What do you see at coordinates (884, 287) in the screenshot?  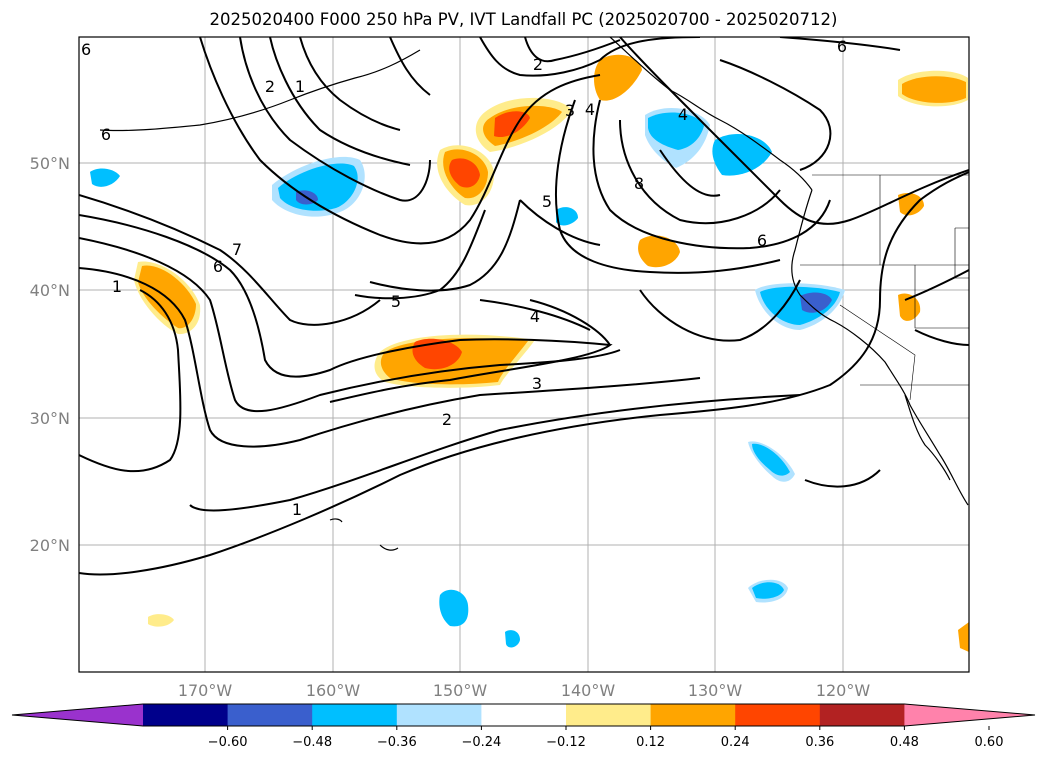 I see `political-borders` at bounding box center [884, 287].